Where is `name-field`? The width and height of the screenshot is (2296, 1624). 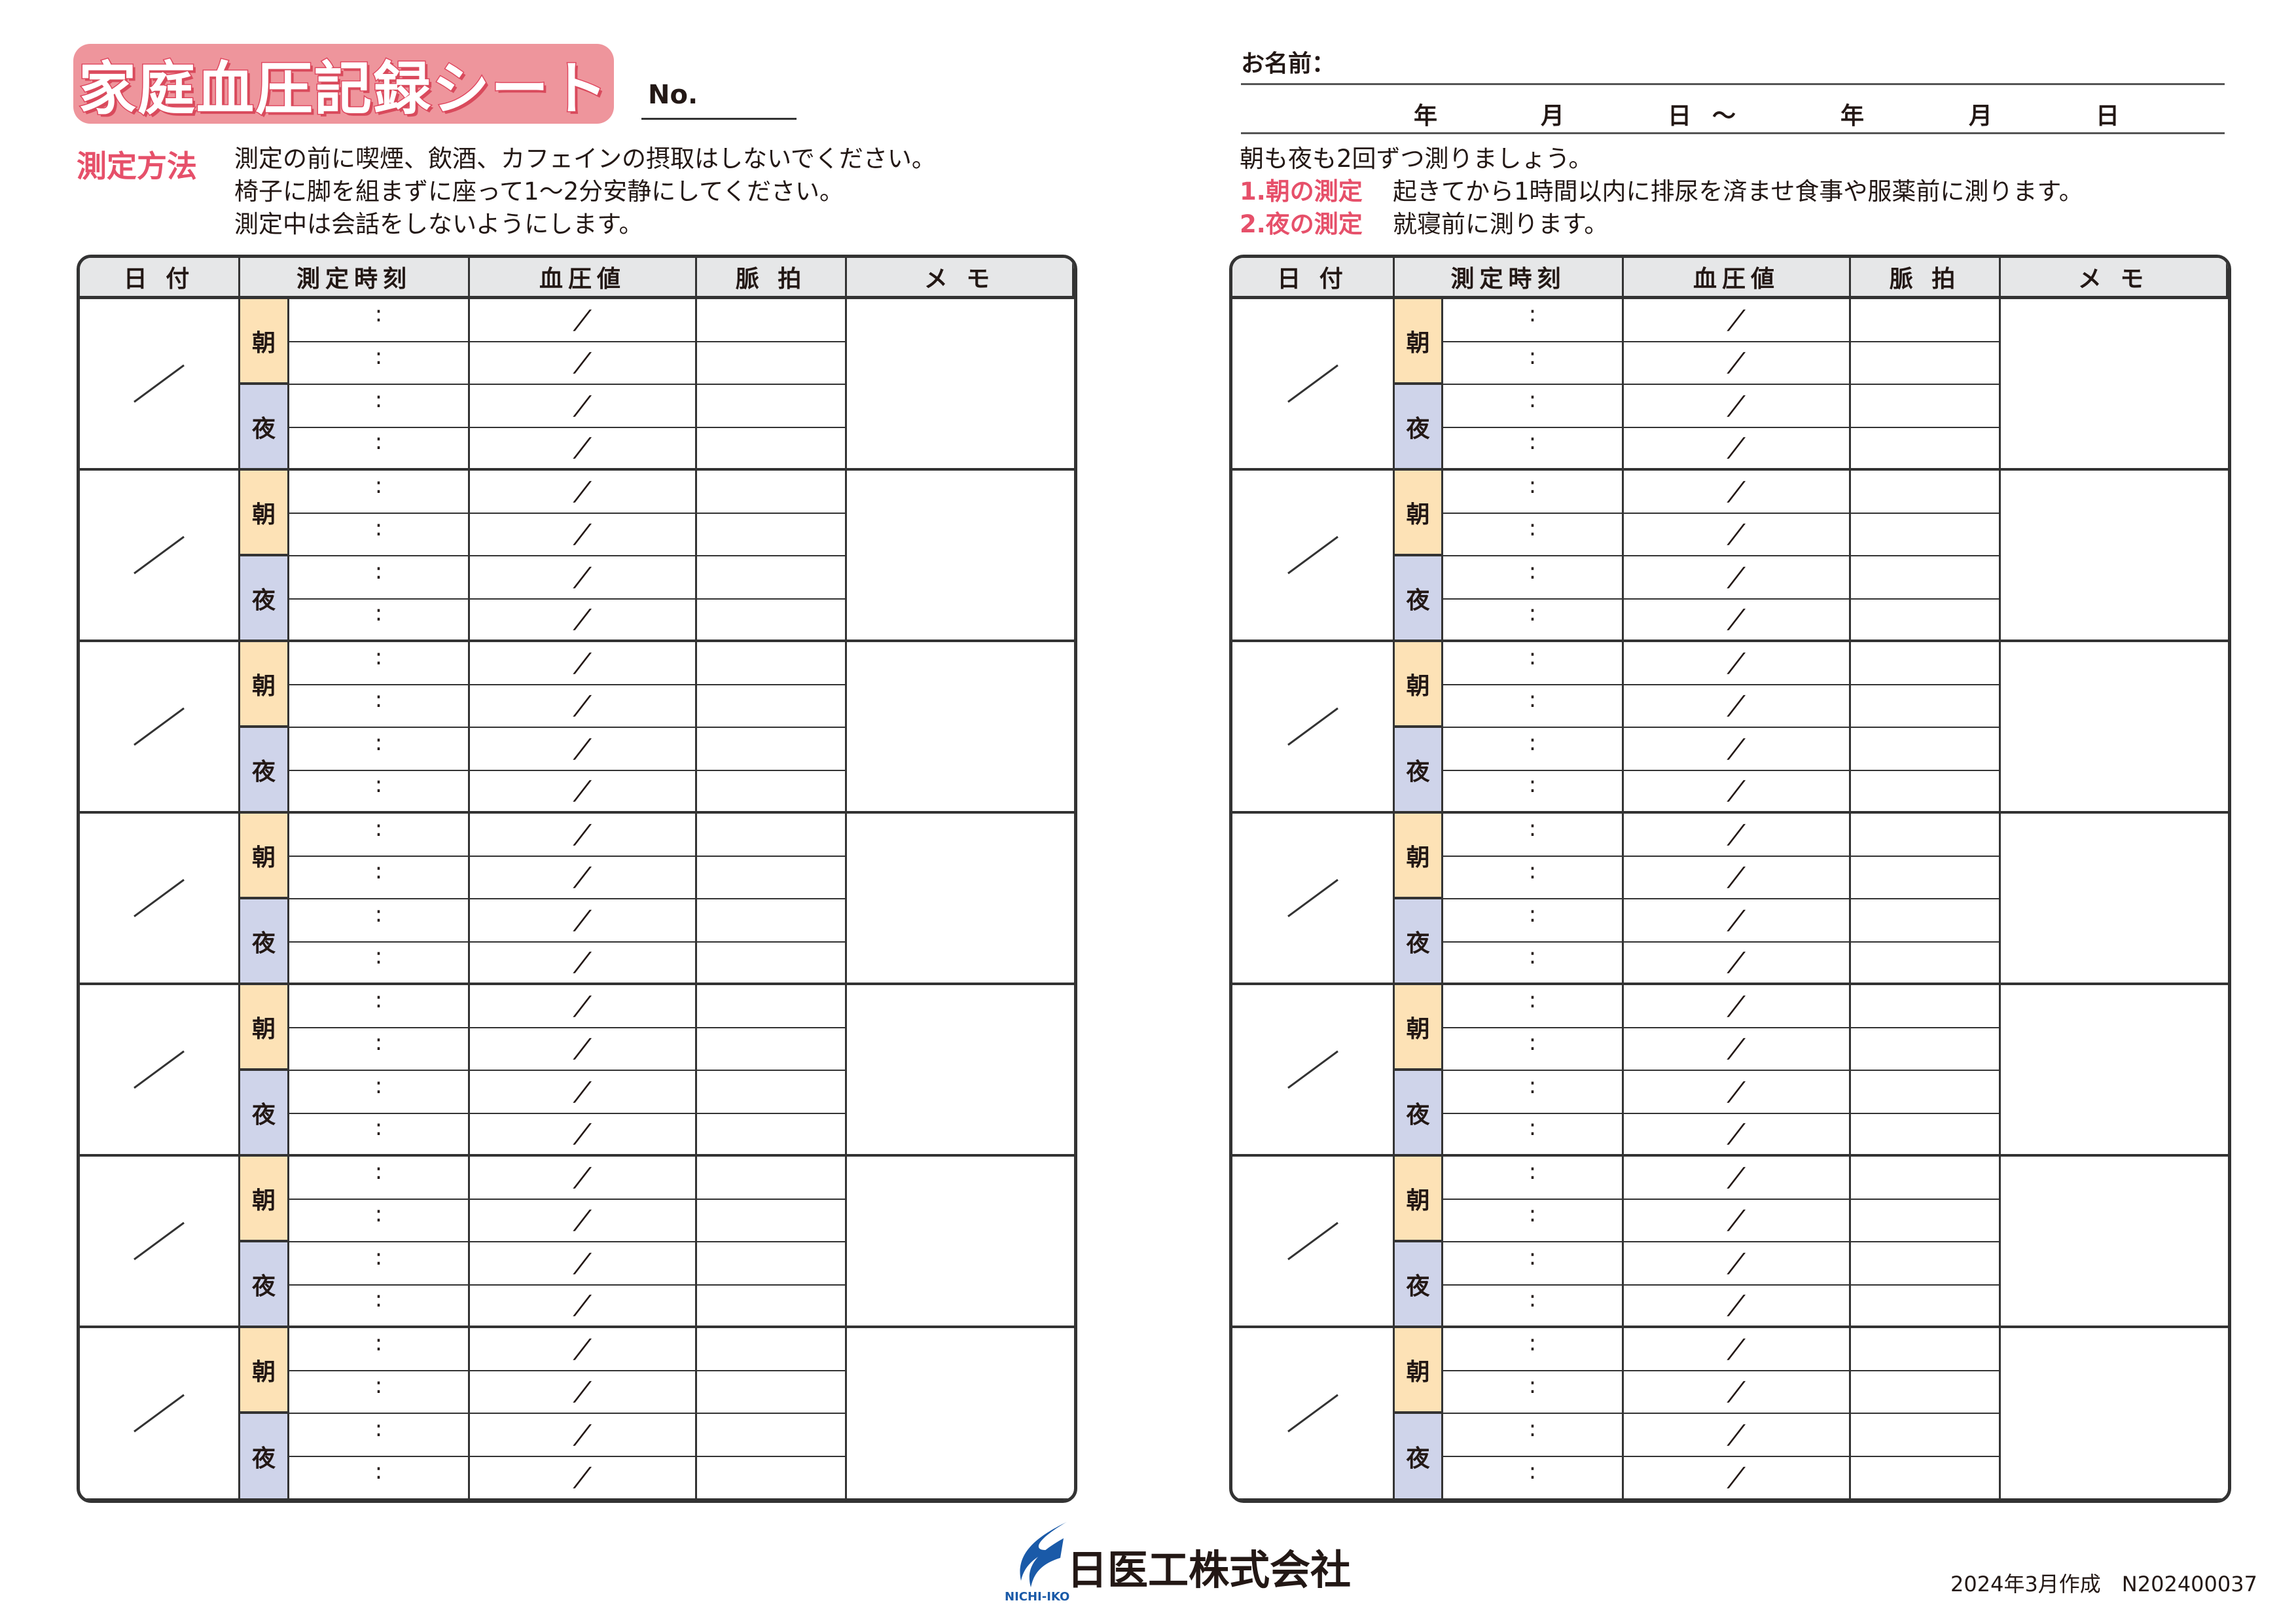 name-field is located at coordinates (1733, 84).